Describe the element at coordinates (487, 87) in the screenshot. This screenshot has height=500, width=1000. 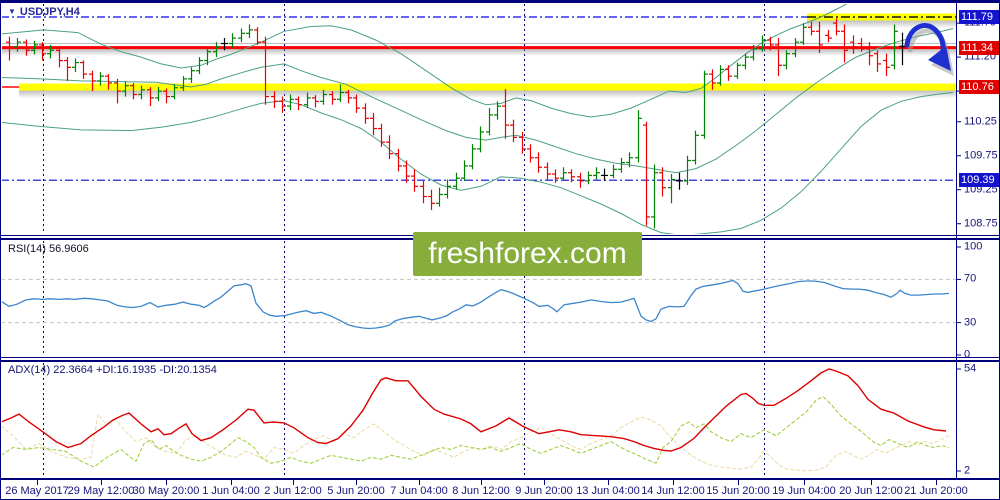
I see `yellow-highlight-band` at that location.